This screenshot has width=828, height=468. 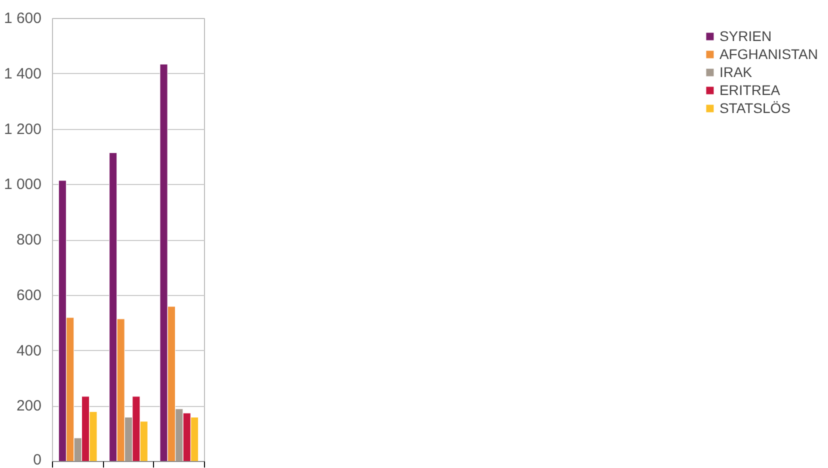 I want to click on legend-label: SYRIEN, so click(x=745, y=36).